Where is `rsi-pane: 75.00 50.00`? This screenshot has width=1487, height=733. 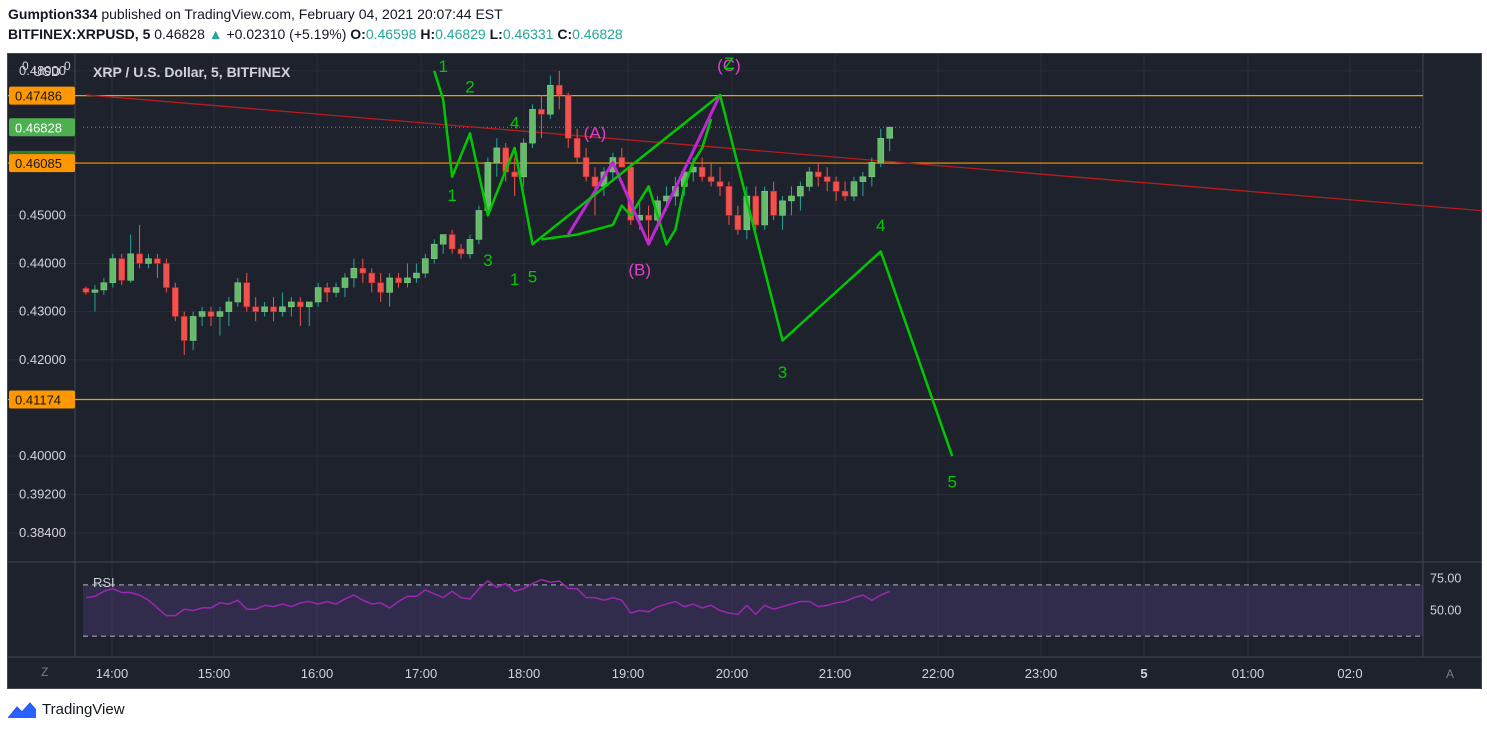
rsi-pane: 75.00 50.00 is located at coordinates (772, 604).